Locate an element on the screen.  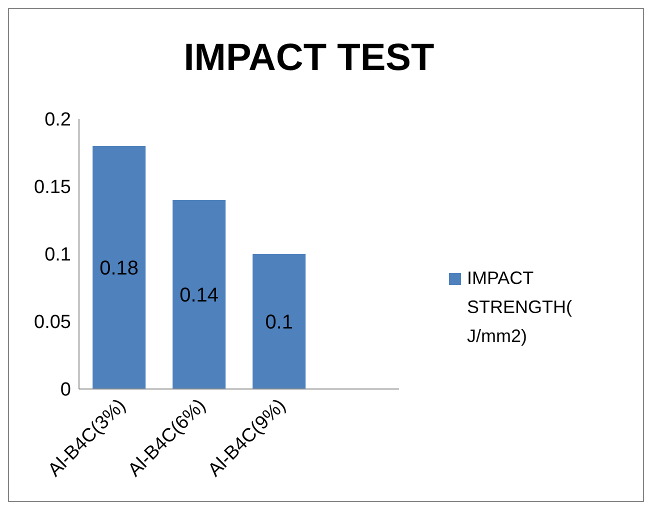
y-tick-label: 0.2 is located at coordinates (57, 120).